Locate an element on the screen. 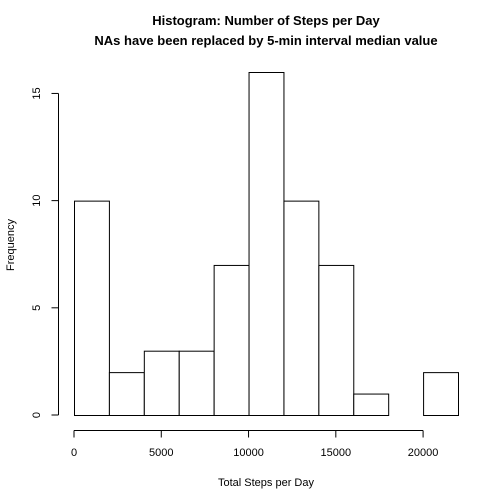 The width and height of the screenshot is (504, 504). x-axis-label: Total Steps per Day is located at coordinates (266, 483).